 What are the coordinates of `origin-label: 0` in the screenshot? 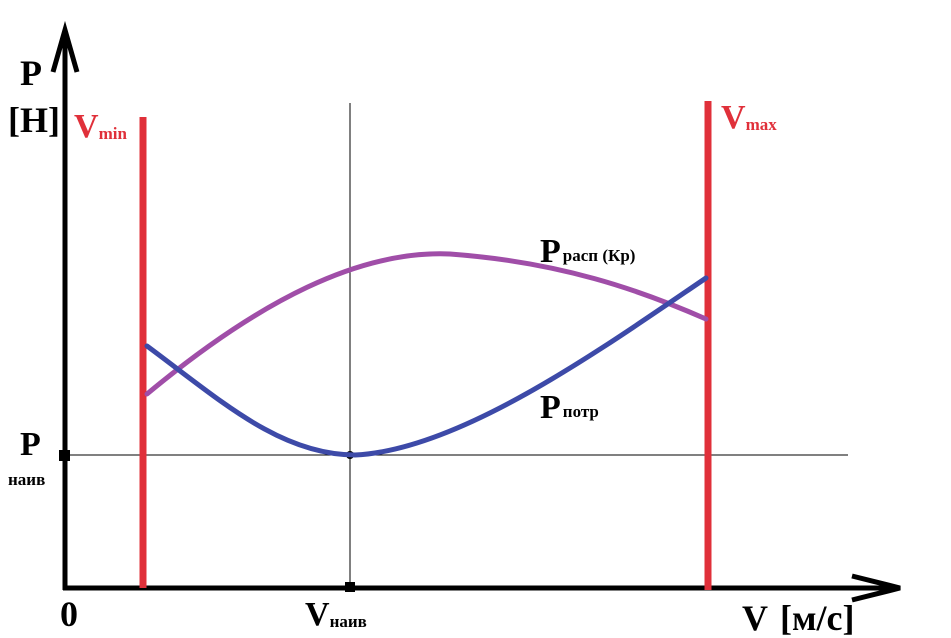 It's located at (69, 614).